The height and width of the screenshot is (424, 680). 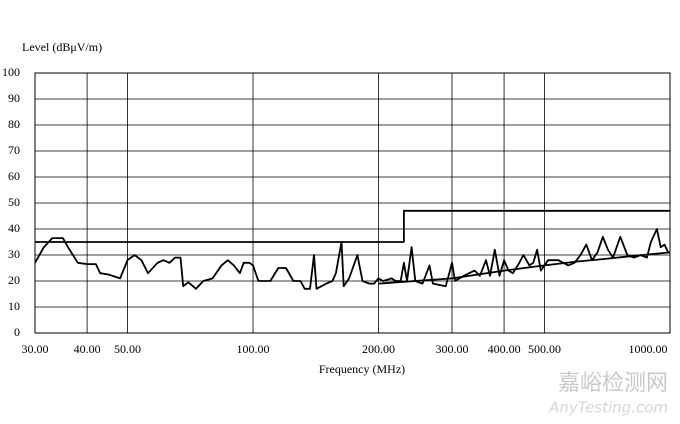 I want to click on y-tick-label: 20, so click(x=14, y=280).